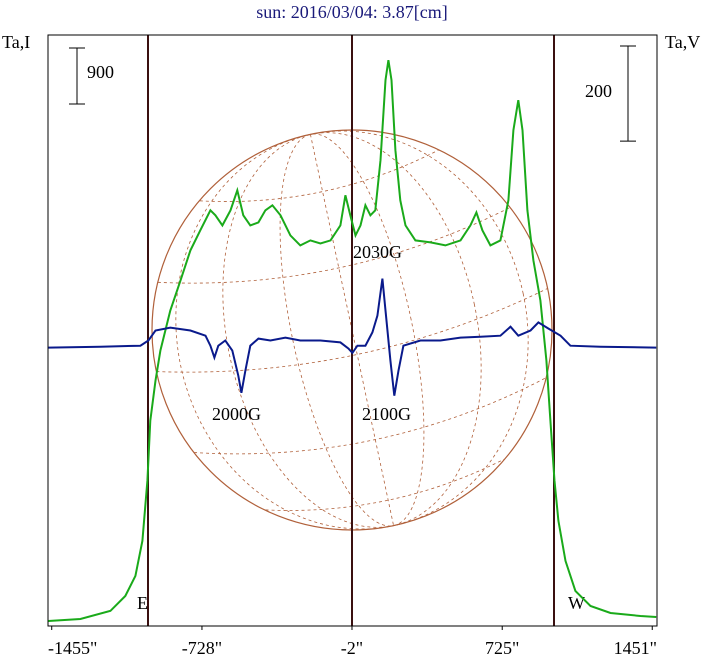  Describe the element at coordinates (635, 648) in the screenshot. I see `x-tick-label: 1451"` at that location.